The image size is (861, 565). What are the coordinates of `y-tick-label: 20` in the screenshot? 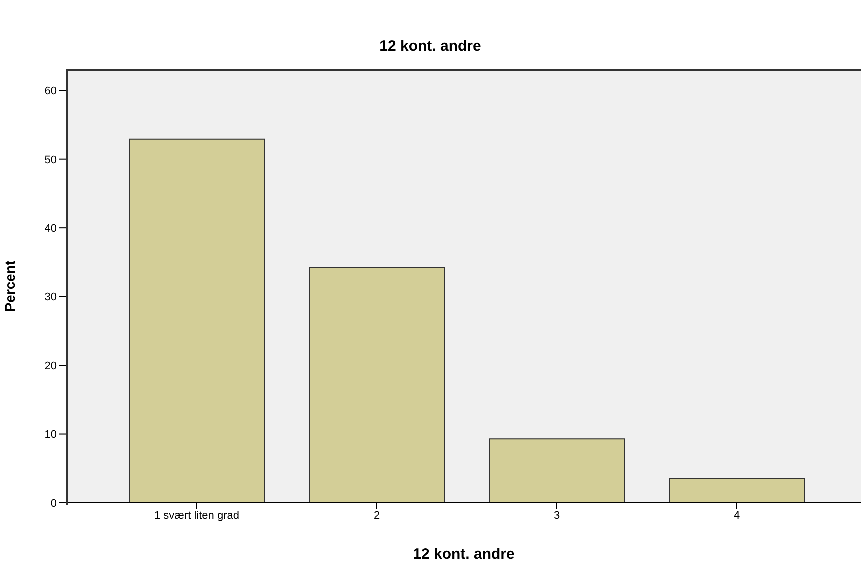 It's located at (50, 366).